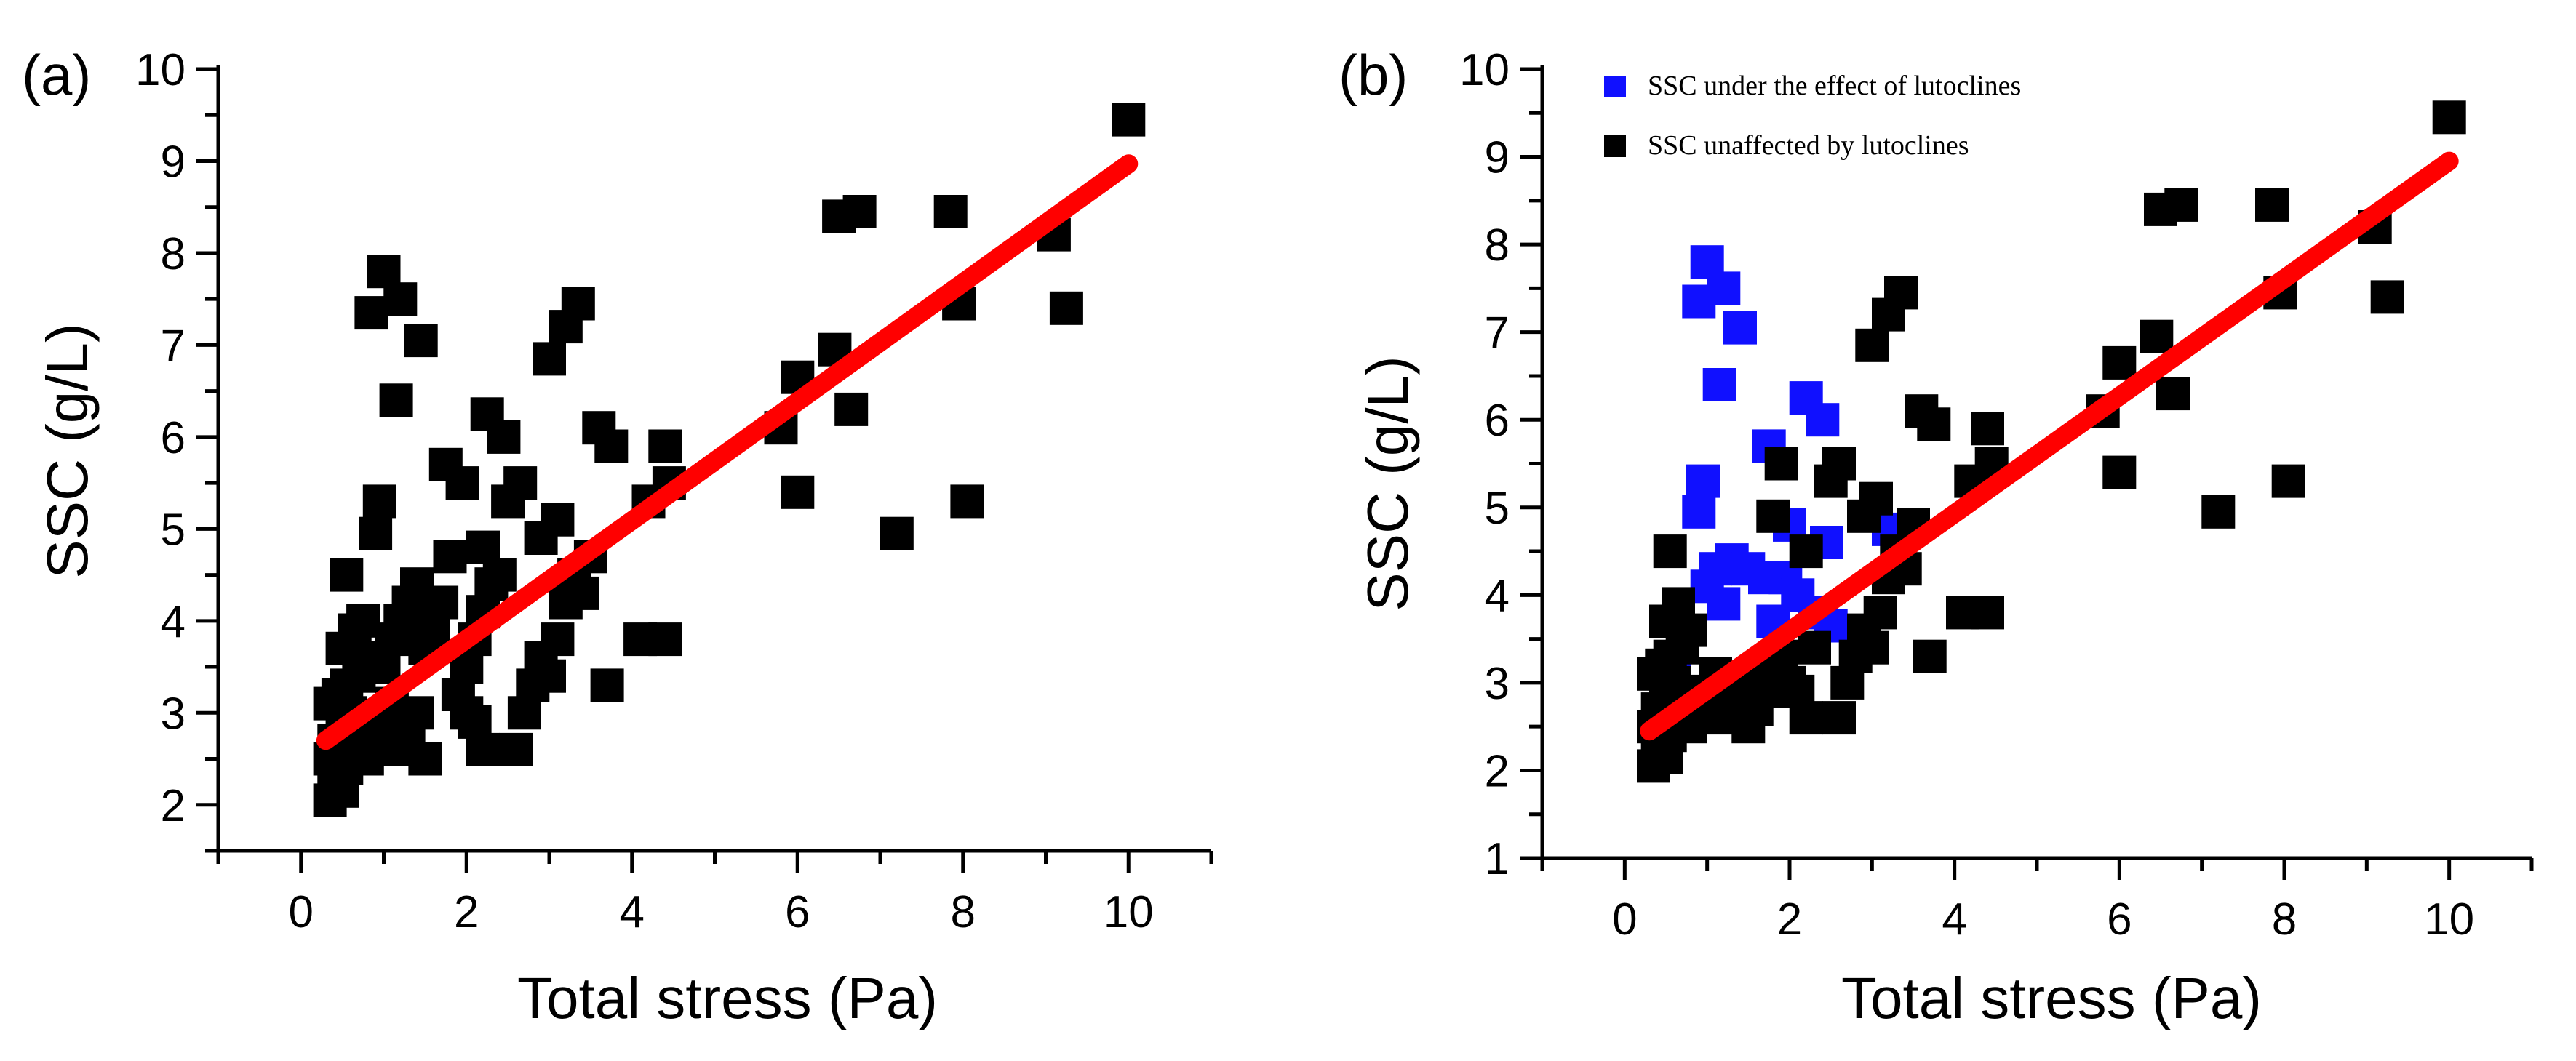  I want to click on panel-a-x-tick-label: 10, so click(1129, 912).